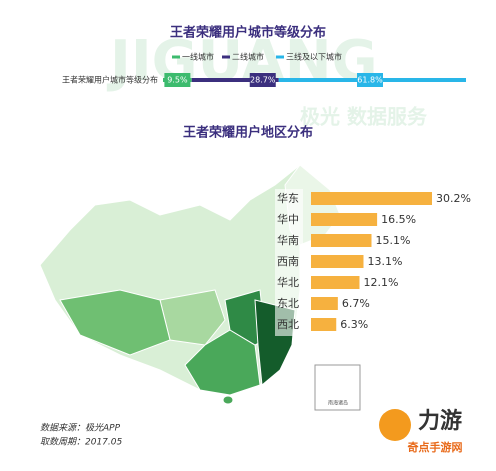 This screenshot has width=496, height=471. Describe the element at coordinates (248, 33) in the screenshot. I see `chart-title: 王者荣耀用户城市等级分布` at that location.